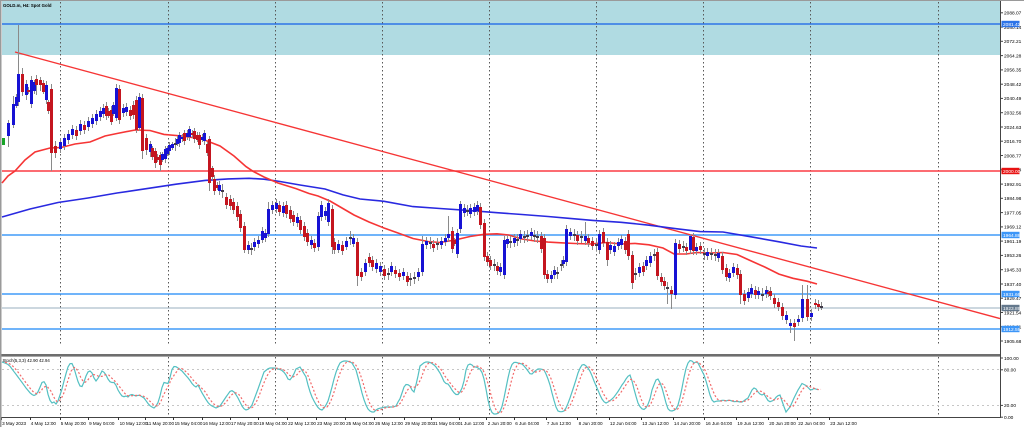  I want to click on svg-text: 1905.68, so click(1013, 342).